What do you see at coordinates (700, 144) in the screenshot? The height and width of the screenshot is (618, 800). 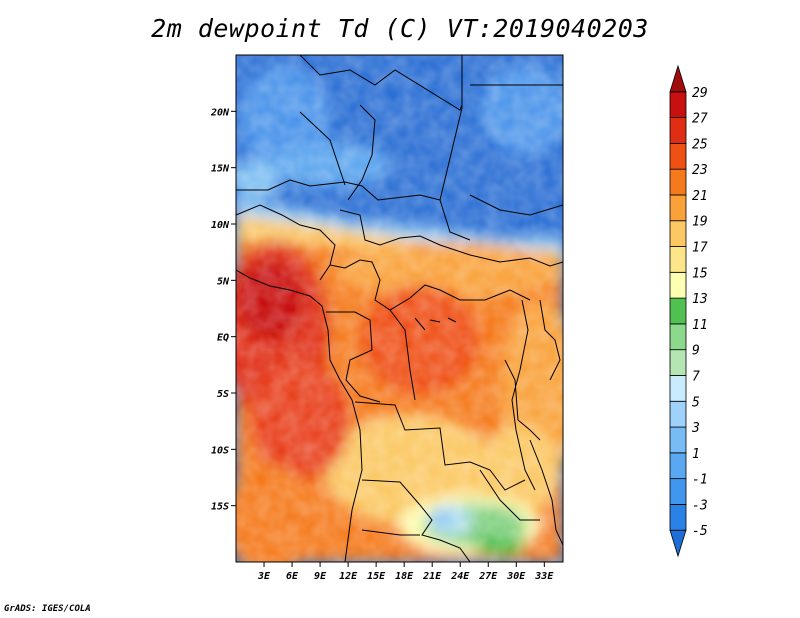 I see `colorbar-label: 25` at bounding box center [700, 144].